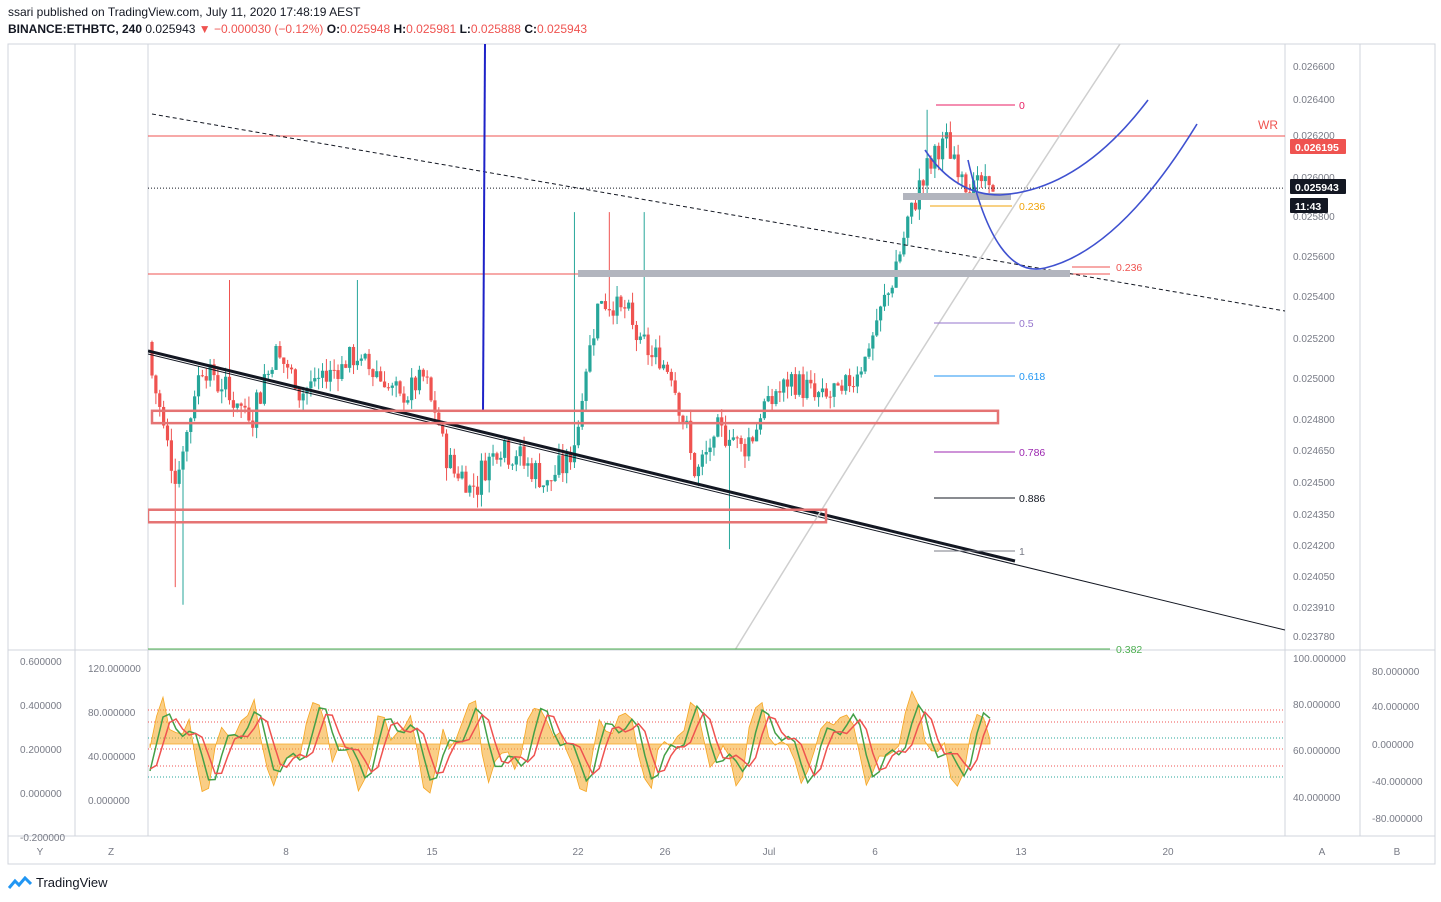  What do you see at coordinates (1314, 420) in the screenshot?
I see `price-tick: 0.024800` at bounding box center [1314, 420].